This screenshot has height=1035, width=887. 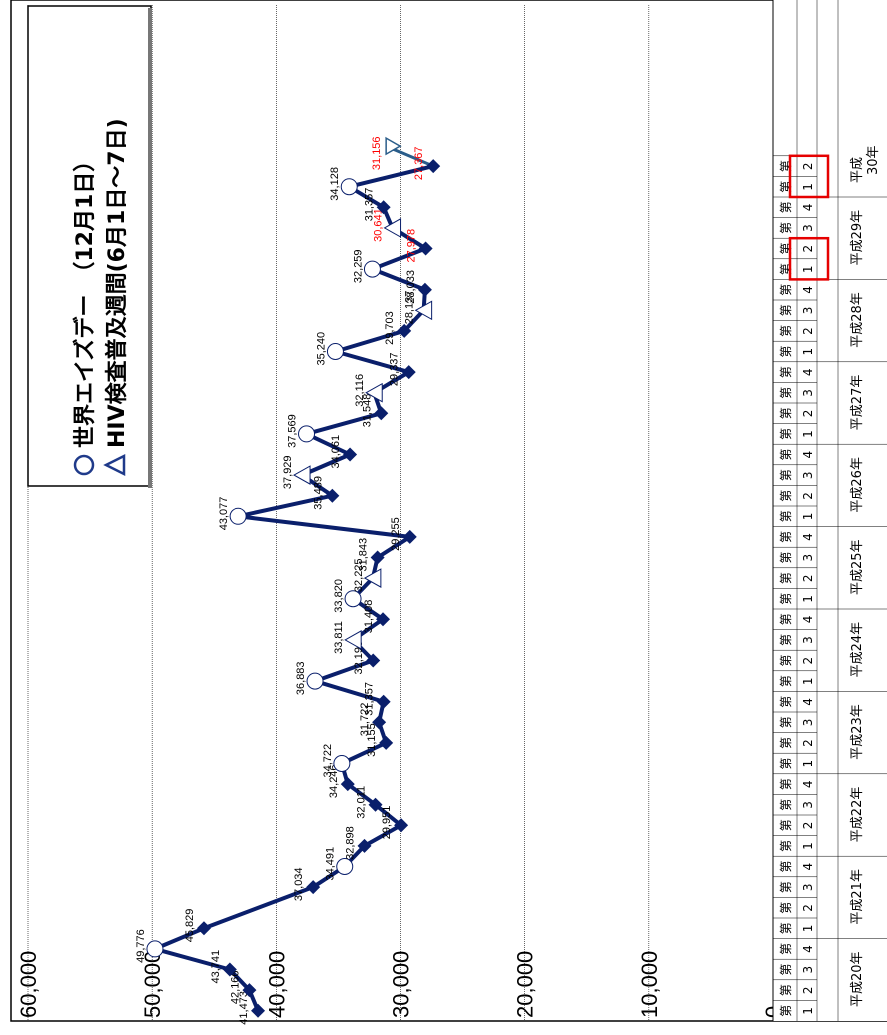 What do you see at coordinates (857, 238) in the screenshot?
I see `year-label: 平成29年` at bounding box center [857, 238].